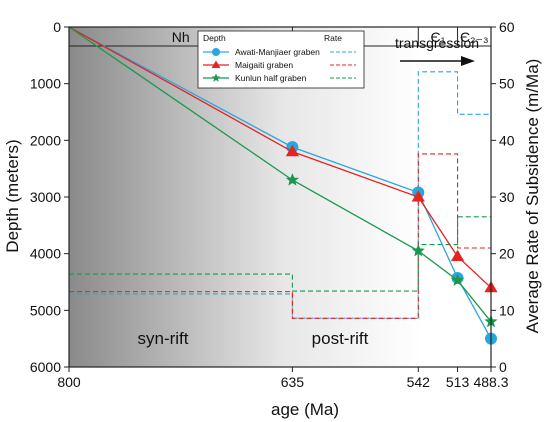 This screenshot has width=547, height=422. What do you see at coordinates (507, 140) in the screenshot?
I see `y2-tick-label: 40` at bounding box center [507, 140].